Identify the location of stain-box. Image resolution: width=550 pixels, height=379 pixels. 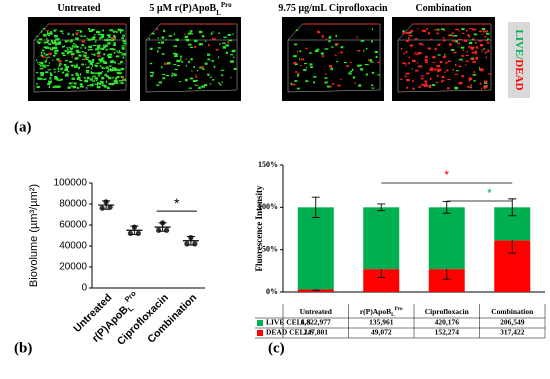
(519, 60).